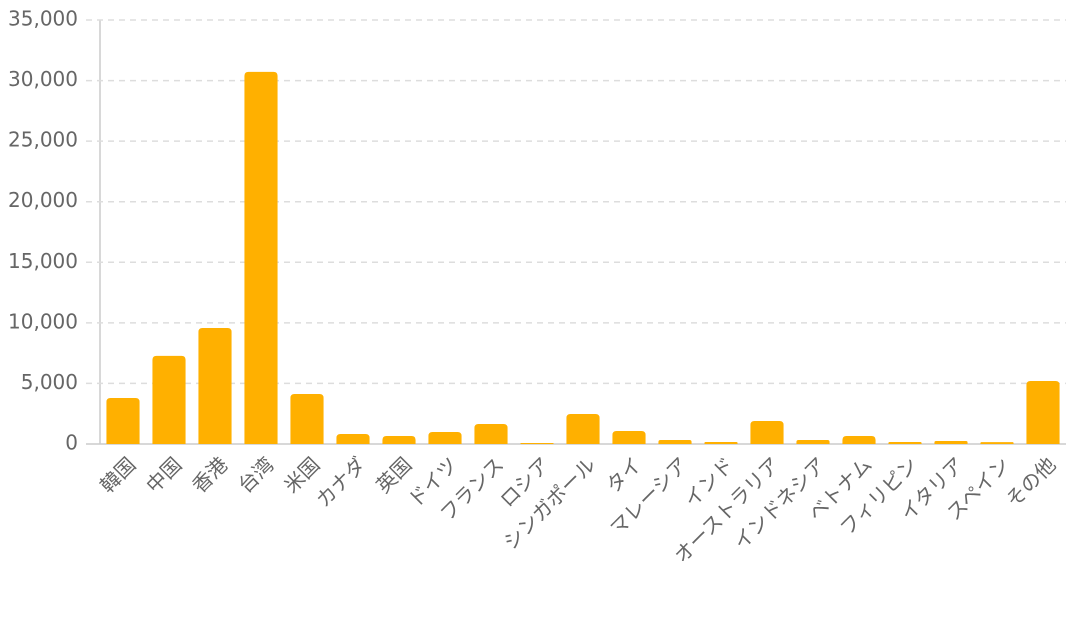 Image resolution: width=1071 pixels, height=620 pixels. Describe the element at coordinates (117, 474) in the screenshot. I see `x-tick-label: 韓国` at that location.